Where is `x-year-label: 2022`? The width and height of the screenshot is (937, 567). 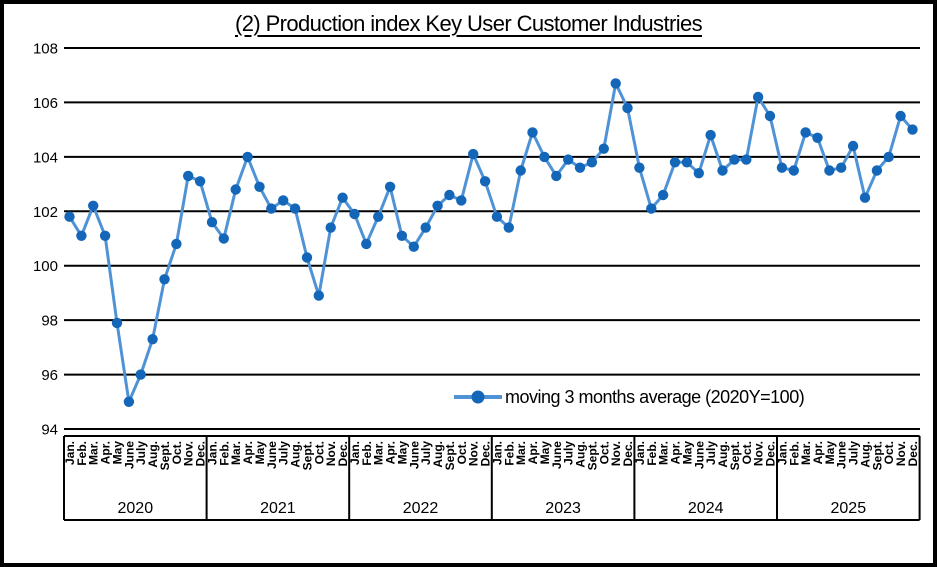 x-year-label: 2022 is located at coordinates (421, 508).